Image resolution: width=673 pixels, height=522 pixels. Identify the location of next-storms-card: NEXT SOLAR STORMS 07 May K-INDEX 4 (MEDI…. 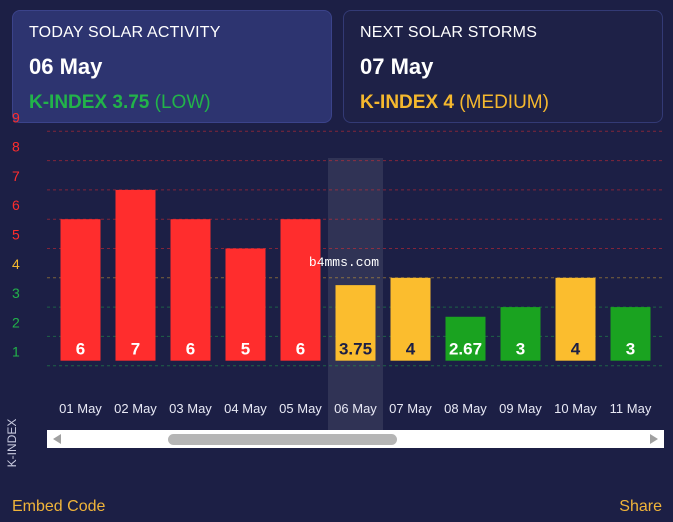
(503, 66).